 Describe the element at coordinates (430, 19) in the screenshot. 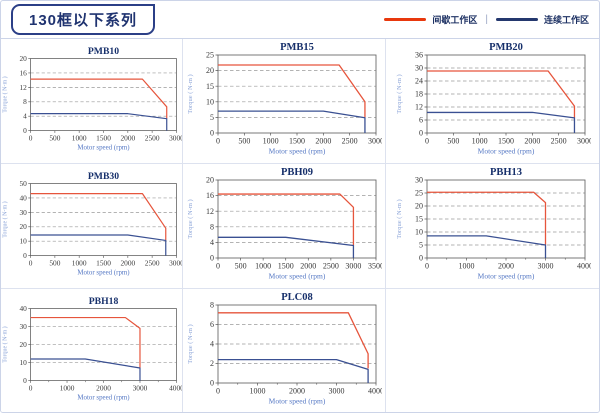

I see `legend-item-intermittent: 间歇工作区` at that location.